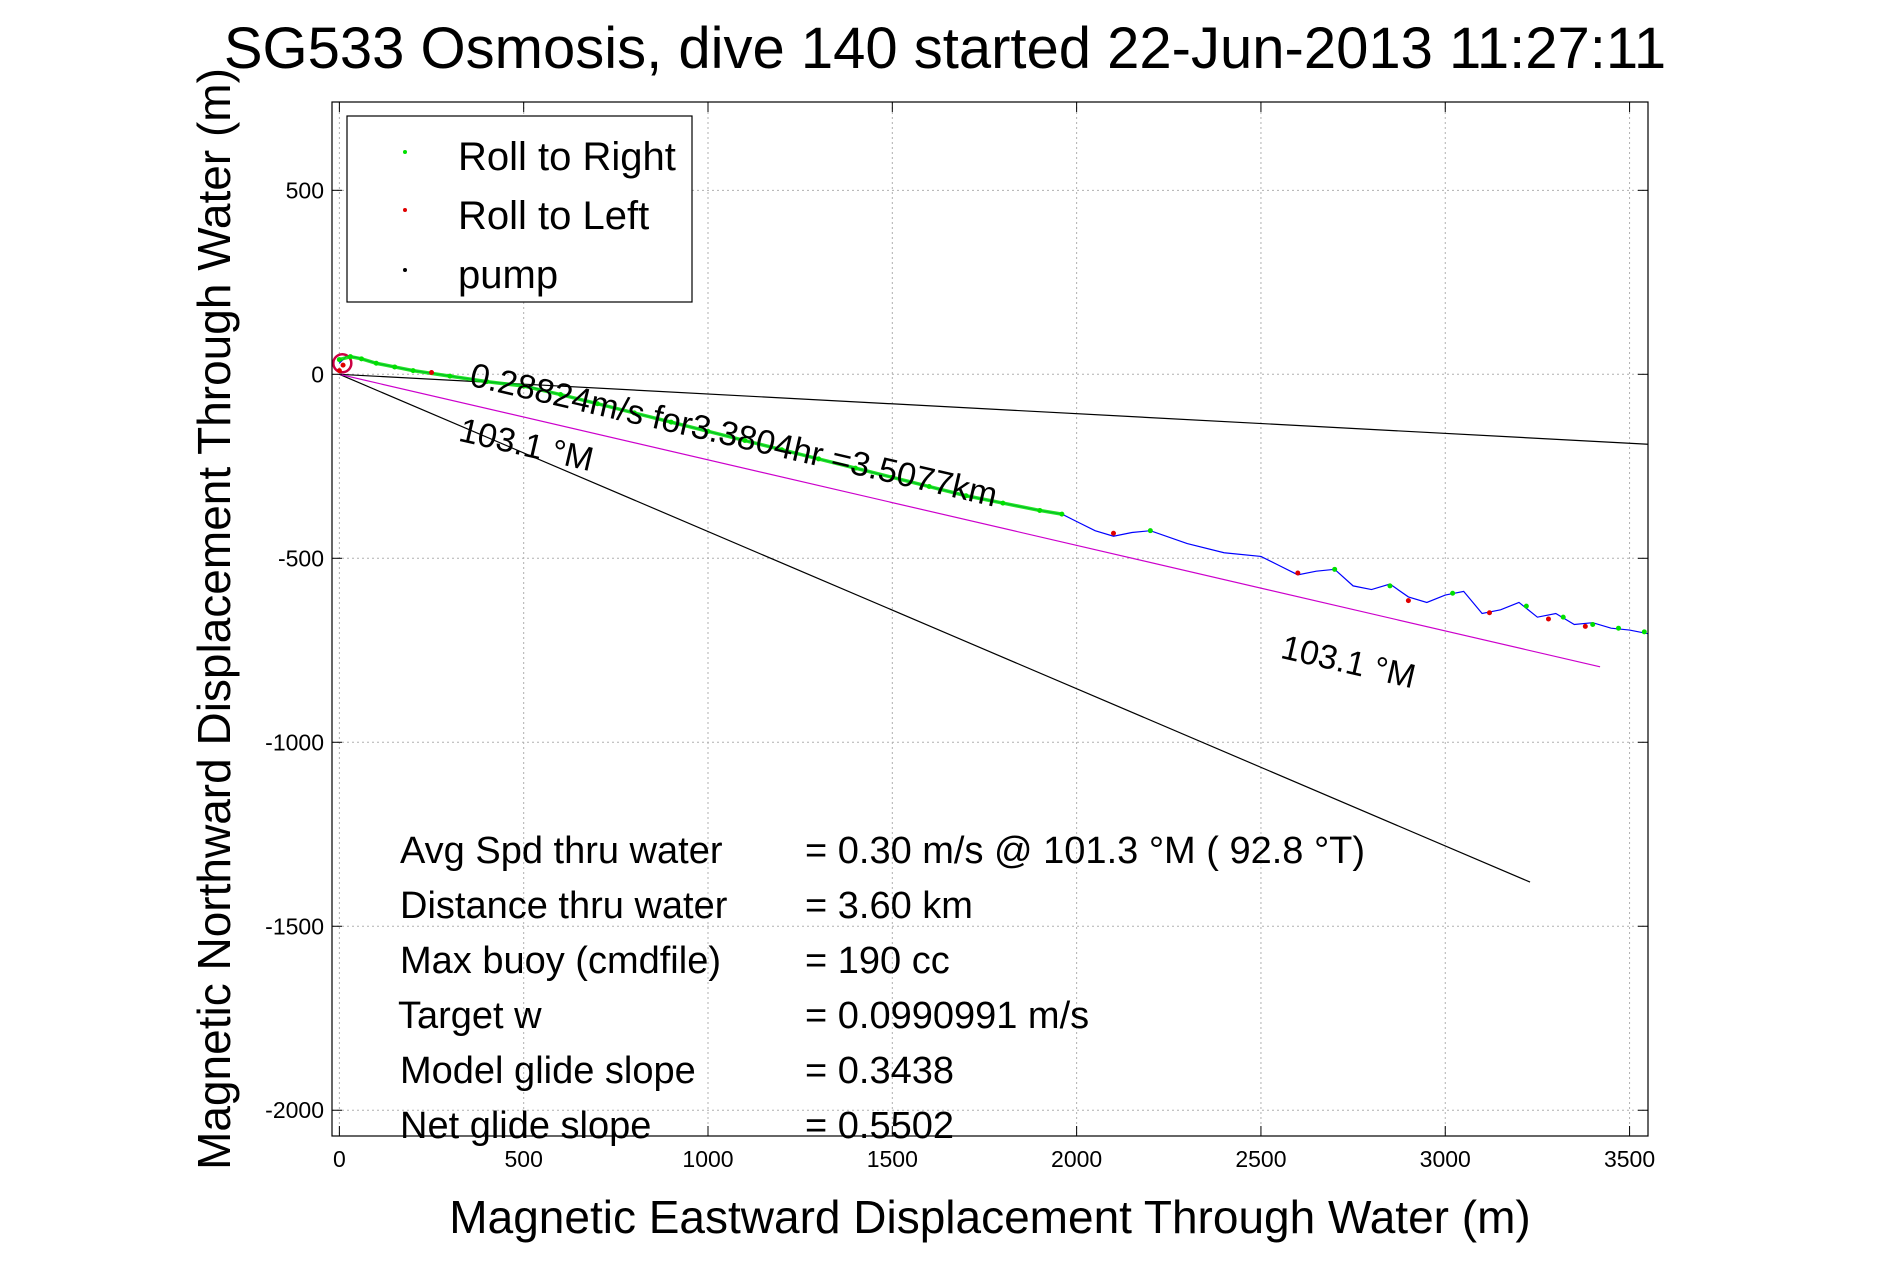 Image resolution: width=1891 pixels, height=1262 pixels. What do you see at coordinates (470, 1016) in the screenshot?
I see `stat-label-target-w: Target w` at bounding box center [470, 1016].